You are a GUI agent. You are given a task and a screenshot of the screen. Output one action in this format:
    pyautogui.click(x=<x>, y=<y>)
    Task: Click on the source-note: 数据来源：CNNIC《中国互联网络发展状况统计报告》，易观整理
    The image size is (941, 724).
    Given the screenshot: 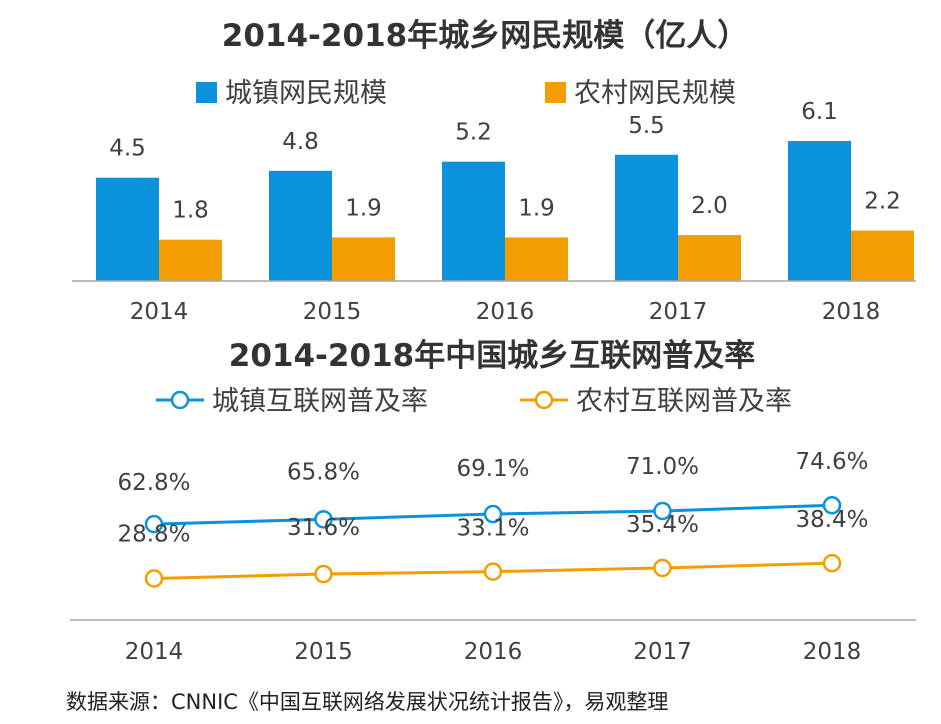 What is the action you would take?
    pyautogui.click(x=367, y=702)
    